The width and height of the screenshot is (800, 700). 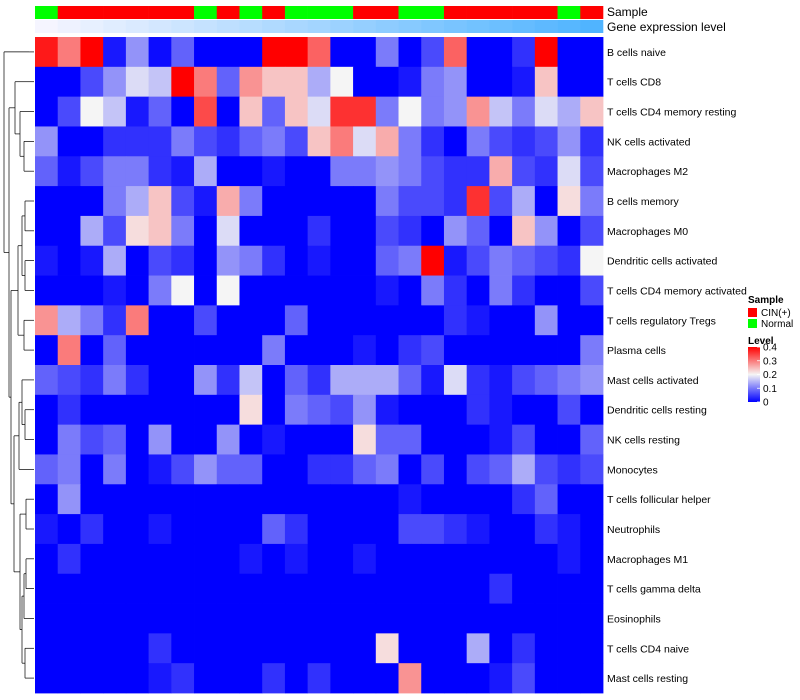 I want to click on row-label: T cells CD4 naive, so click(x=648, y=649).